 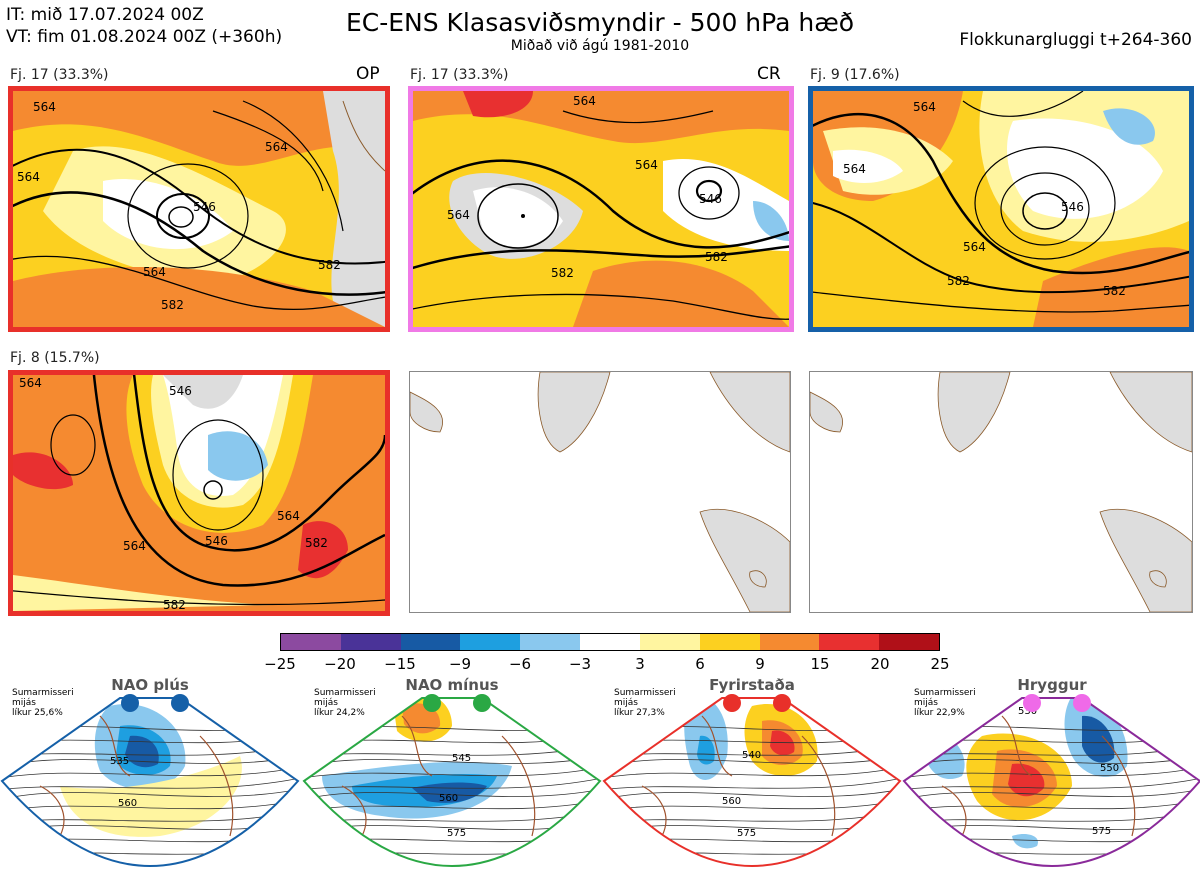 I want to click on colorbar-tick-label: −6, so click(x=520, y=664).